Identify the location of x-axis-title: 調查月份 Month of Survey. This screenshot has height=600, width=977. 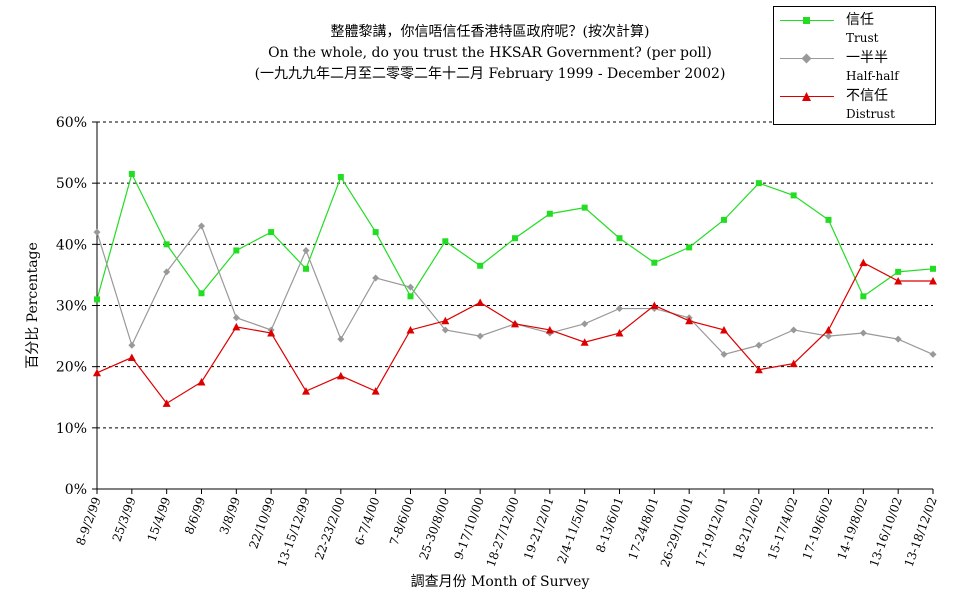
(500, 582).